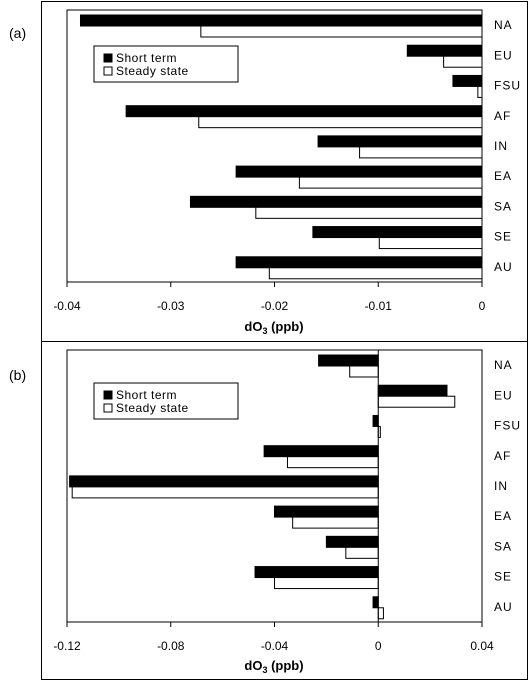  What do you see at coordinates (108, 71) in the screenshot?
I see `panel-a-legend-swatch-steady-state` at bounding box center [108, 71].